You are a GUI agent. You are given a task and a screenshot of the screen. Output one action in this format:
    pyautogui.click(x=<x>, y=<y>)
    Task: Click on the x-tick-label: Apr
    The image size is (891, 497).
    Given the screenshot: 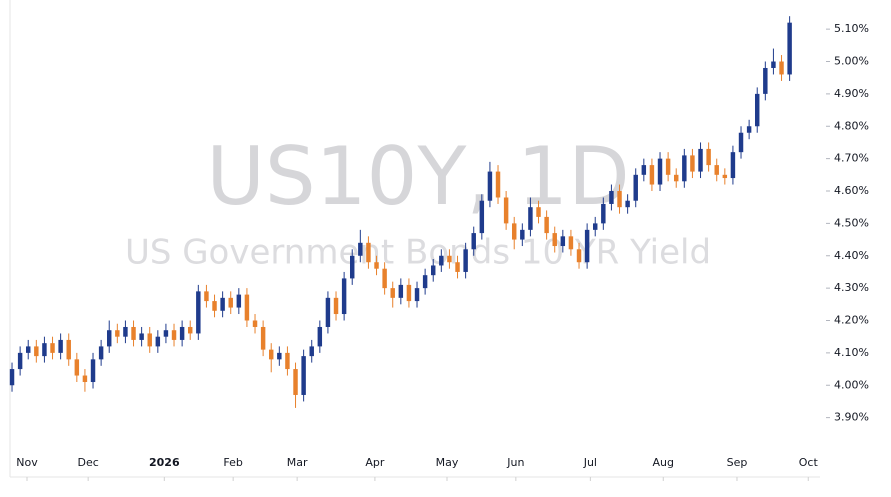 What is the action you would take?
    pyautogui.click(x=375, y=462)
    